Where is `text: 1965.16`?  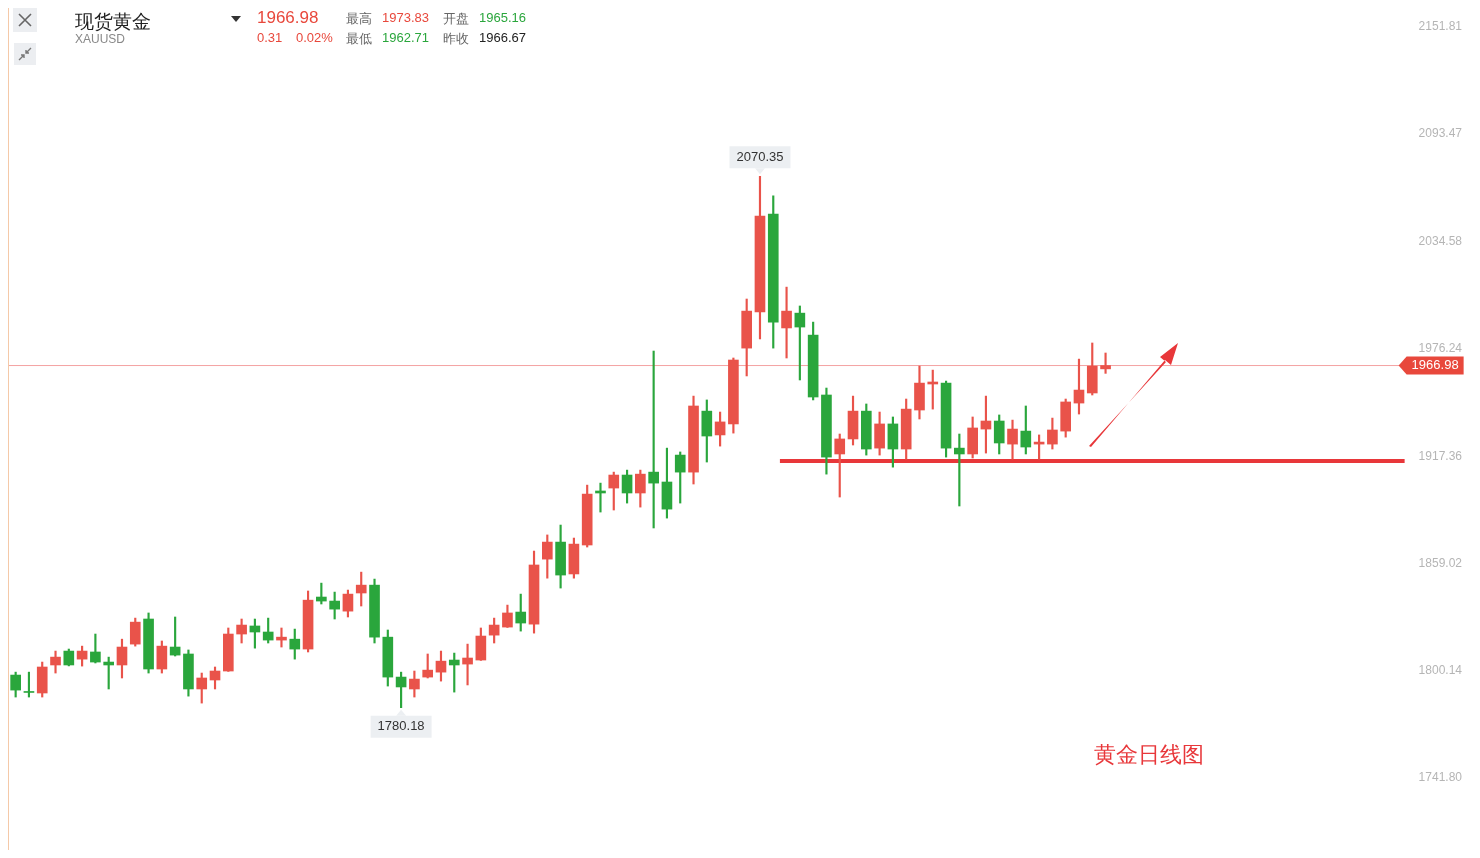
text: 1965.16 is located at coordinates (502, 17).